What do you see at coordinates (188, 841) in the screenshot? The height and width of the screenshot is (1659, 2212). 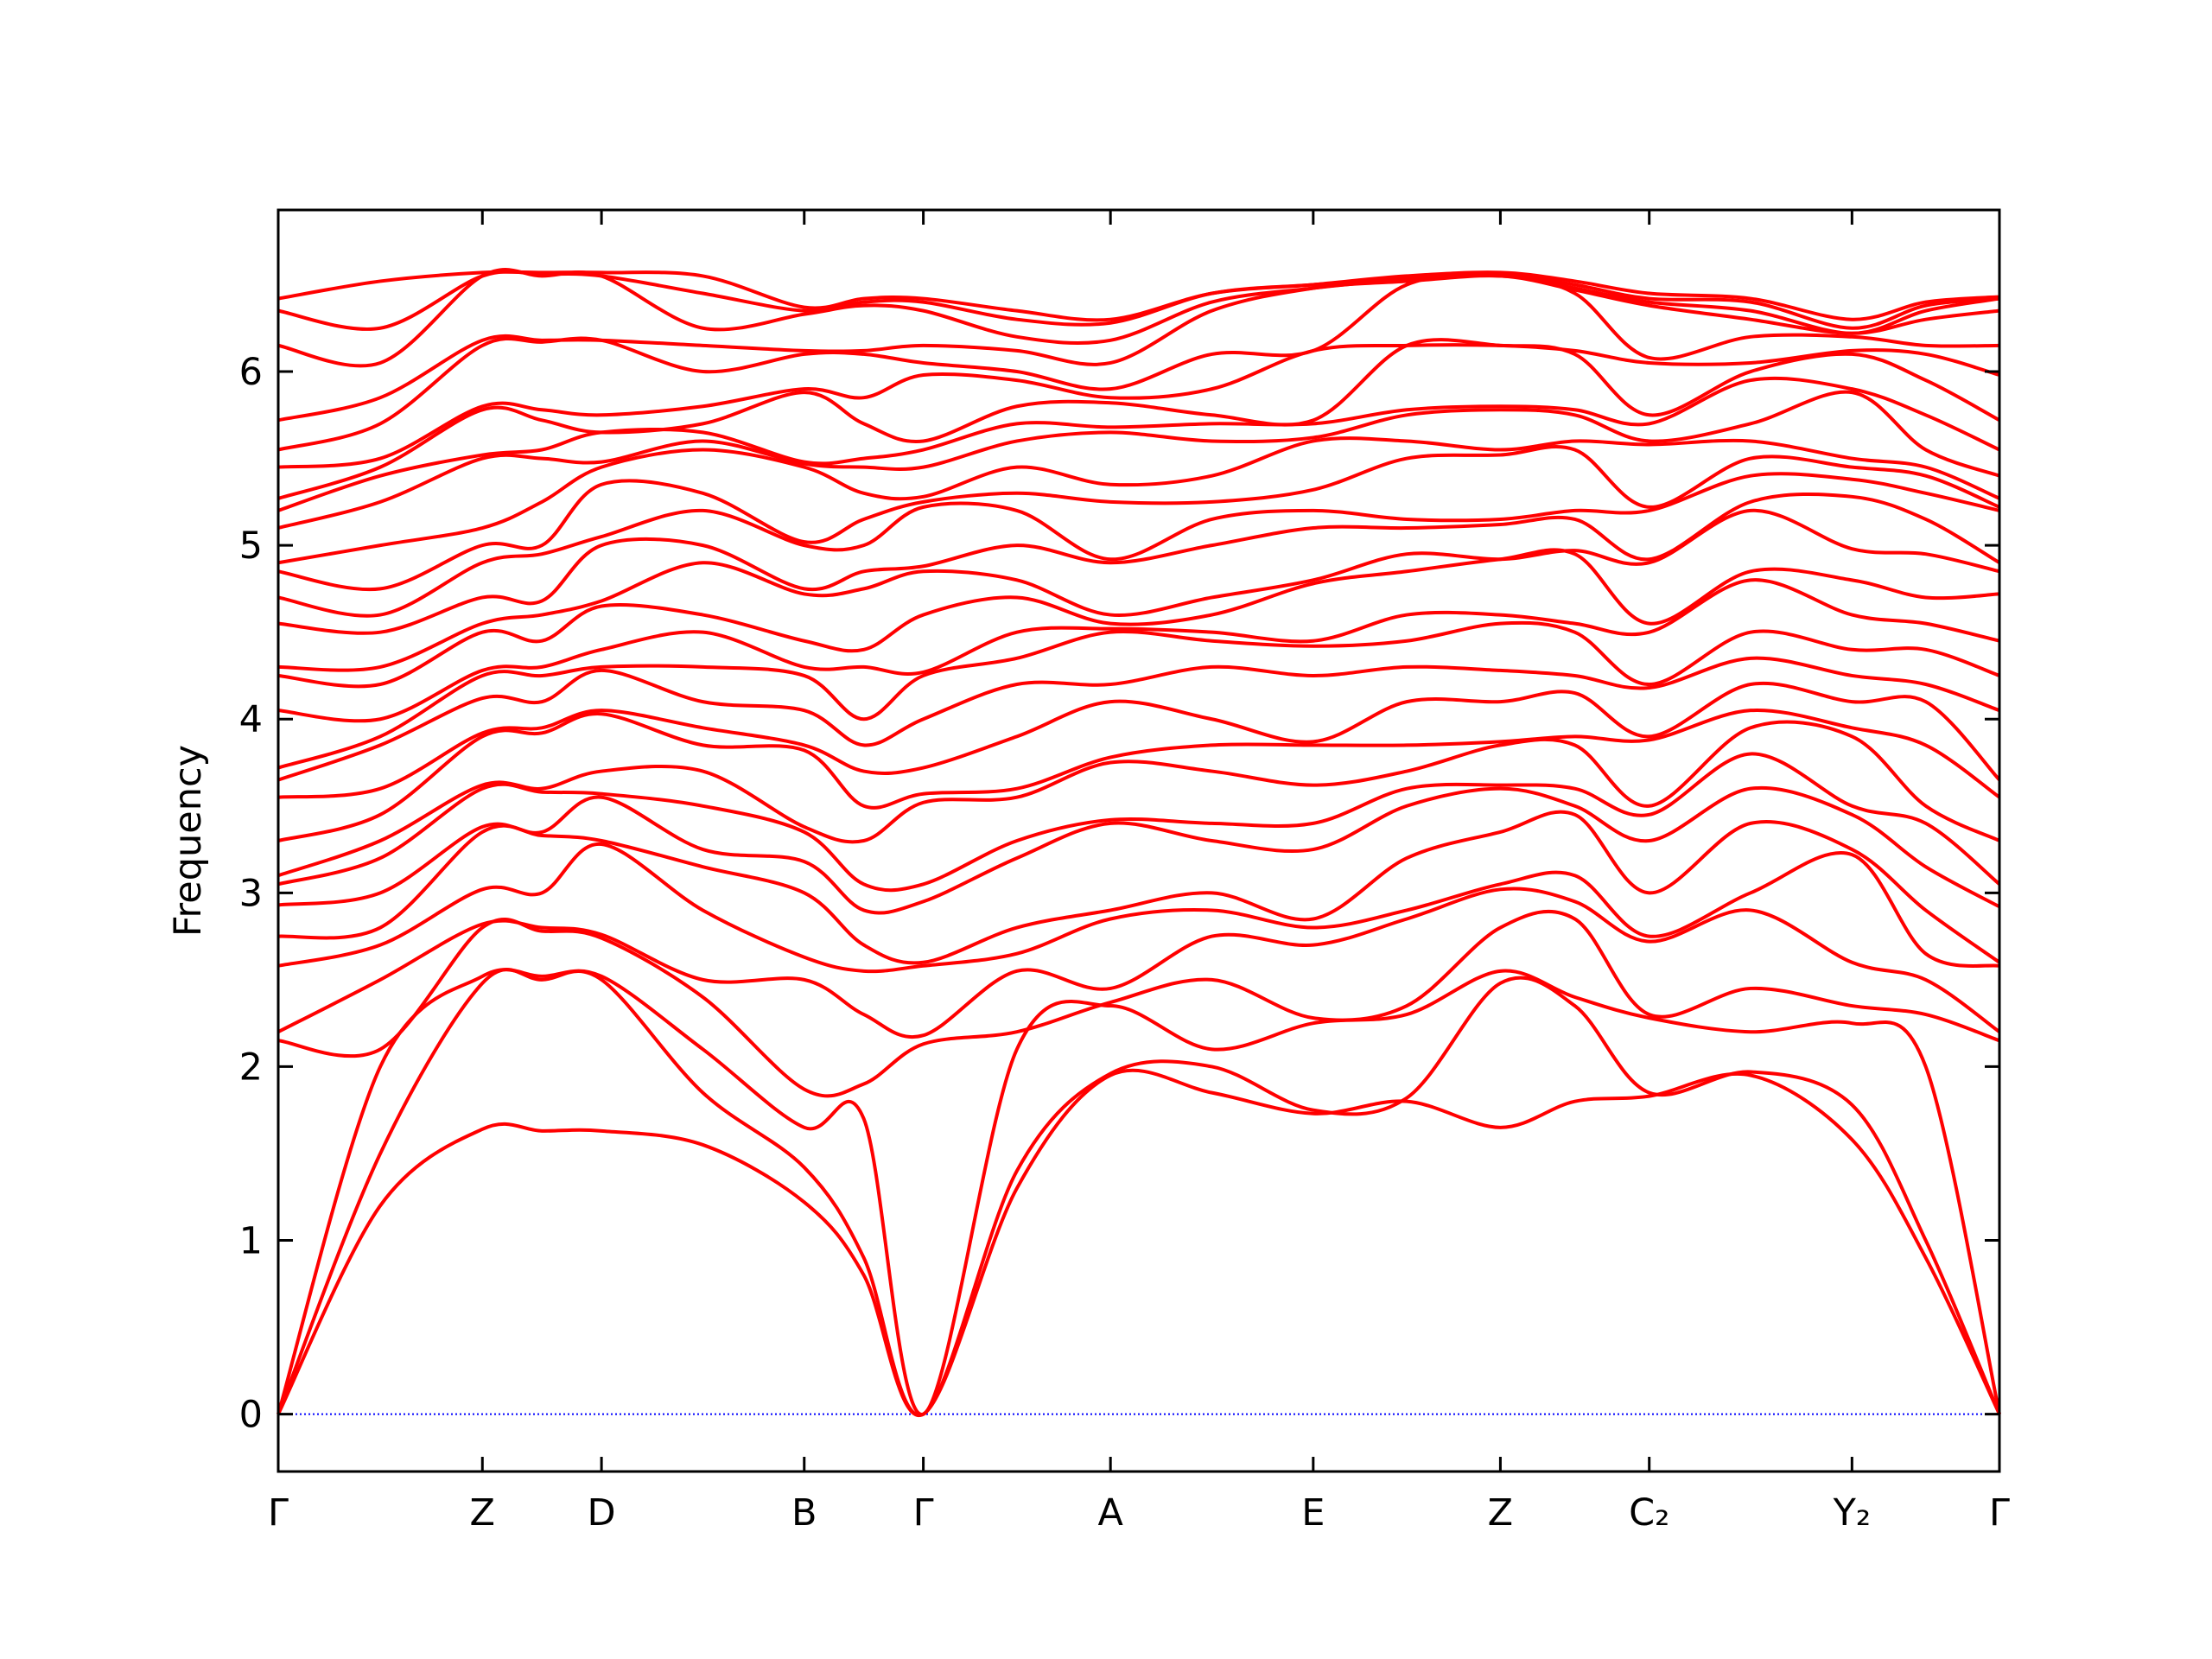 I see `y-axis-label: Frequency` at bounding box center [188, 841].